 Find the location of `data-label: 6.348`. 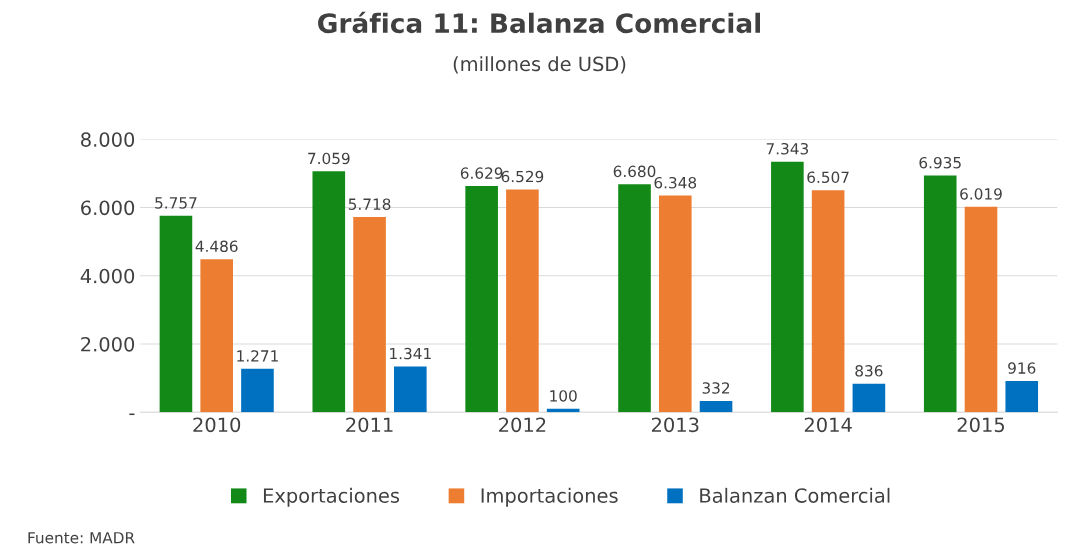

data-label: 6.348 is located at coordinates (675, 182).